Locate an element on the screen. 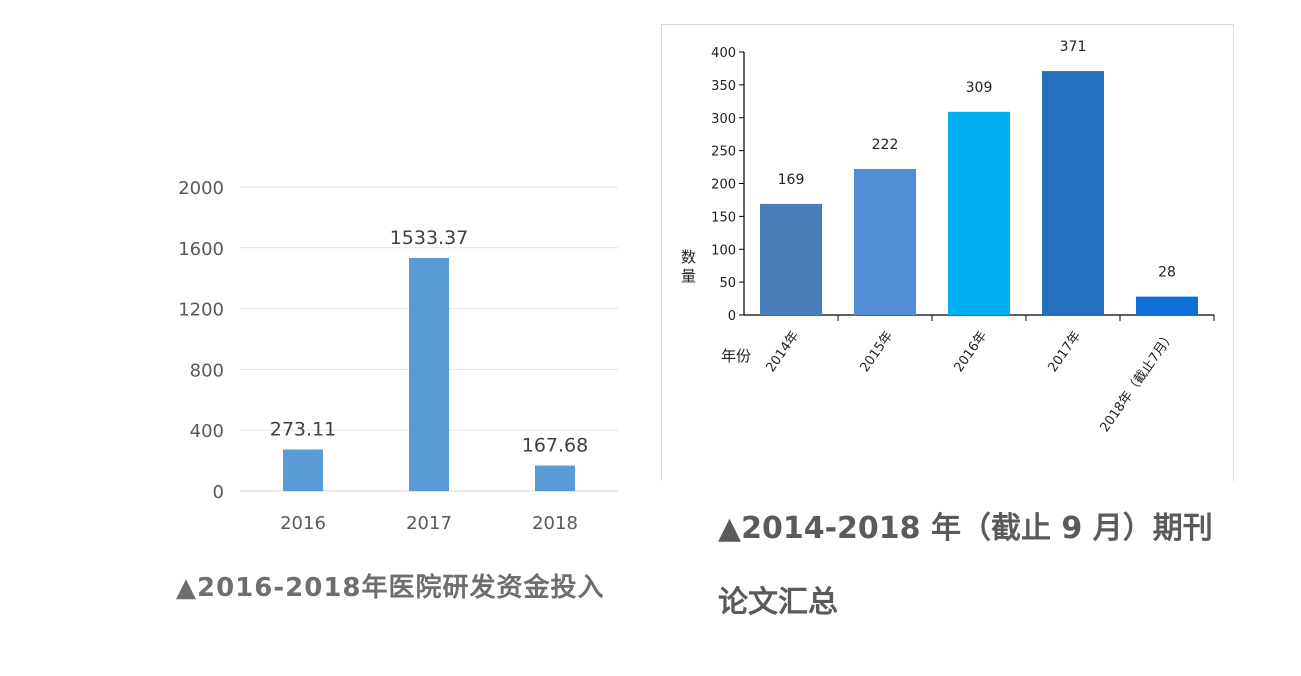  y-tick-label: 1600 is located at coordinates (201, 249).